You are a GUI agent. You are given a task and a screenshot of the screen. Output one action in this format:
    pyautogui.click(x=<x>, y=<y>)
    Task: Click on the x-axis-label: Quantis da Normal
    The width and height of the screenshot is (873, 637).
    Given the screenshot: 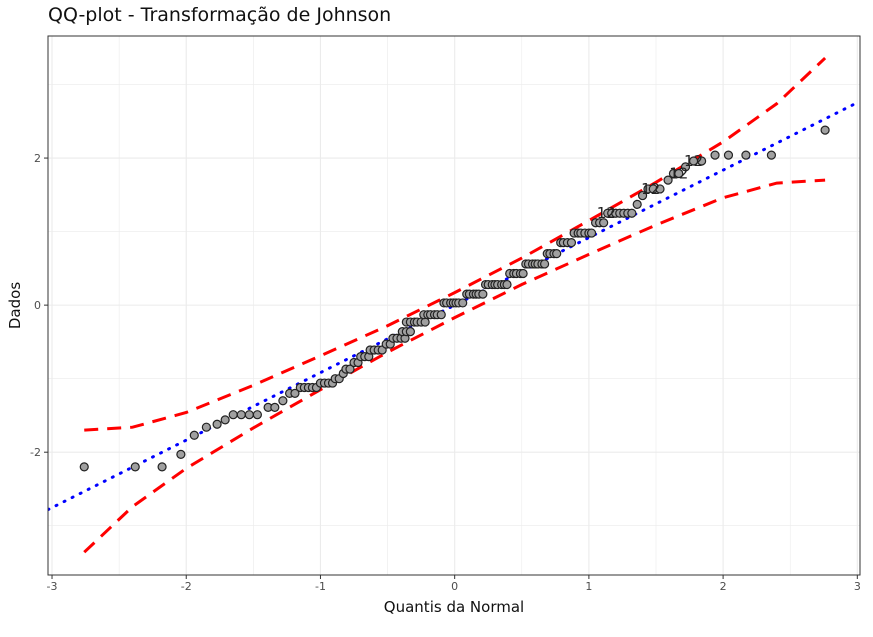 What is the action you would take?
    pyautogui.click(x=454, y=607)
    